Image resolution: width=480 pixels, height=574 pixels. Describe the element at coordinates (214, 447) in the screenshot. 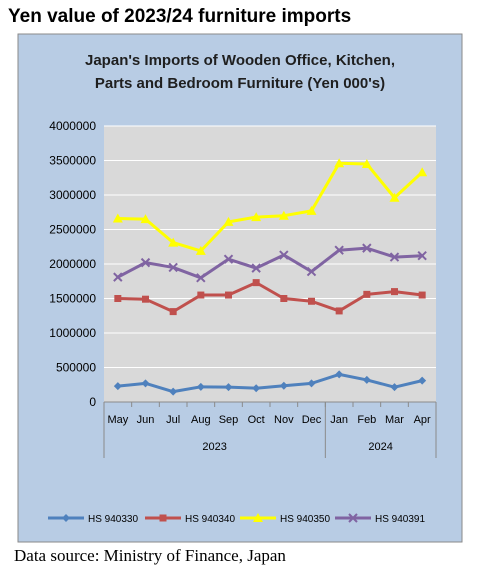

I see `x-group-label: 2023` at that location.